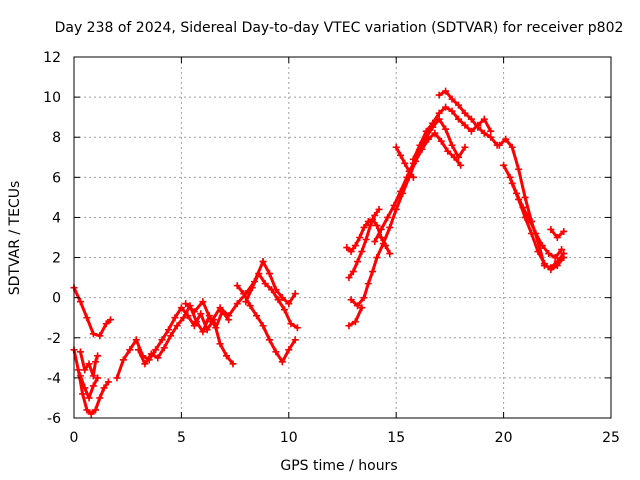 This screenshot has width=640, height=480. I want to click on series-arc-u, so click(538, 226).